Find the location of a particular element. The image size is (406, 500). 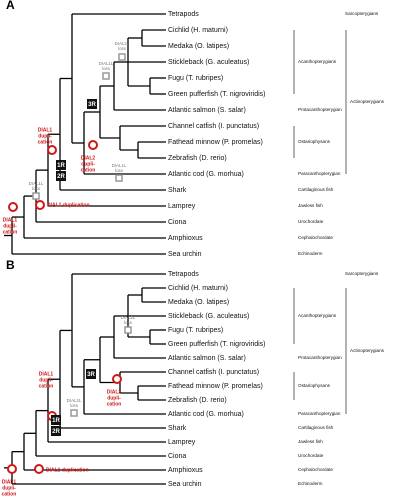

panel-label: B is located at coordinates (10, 265).